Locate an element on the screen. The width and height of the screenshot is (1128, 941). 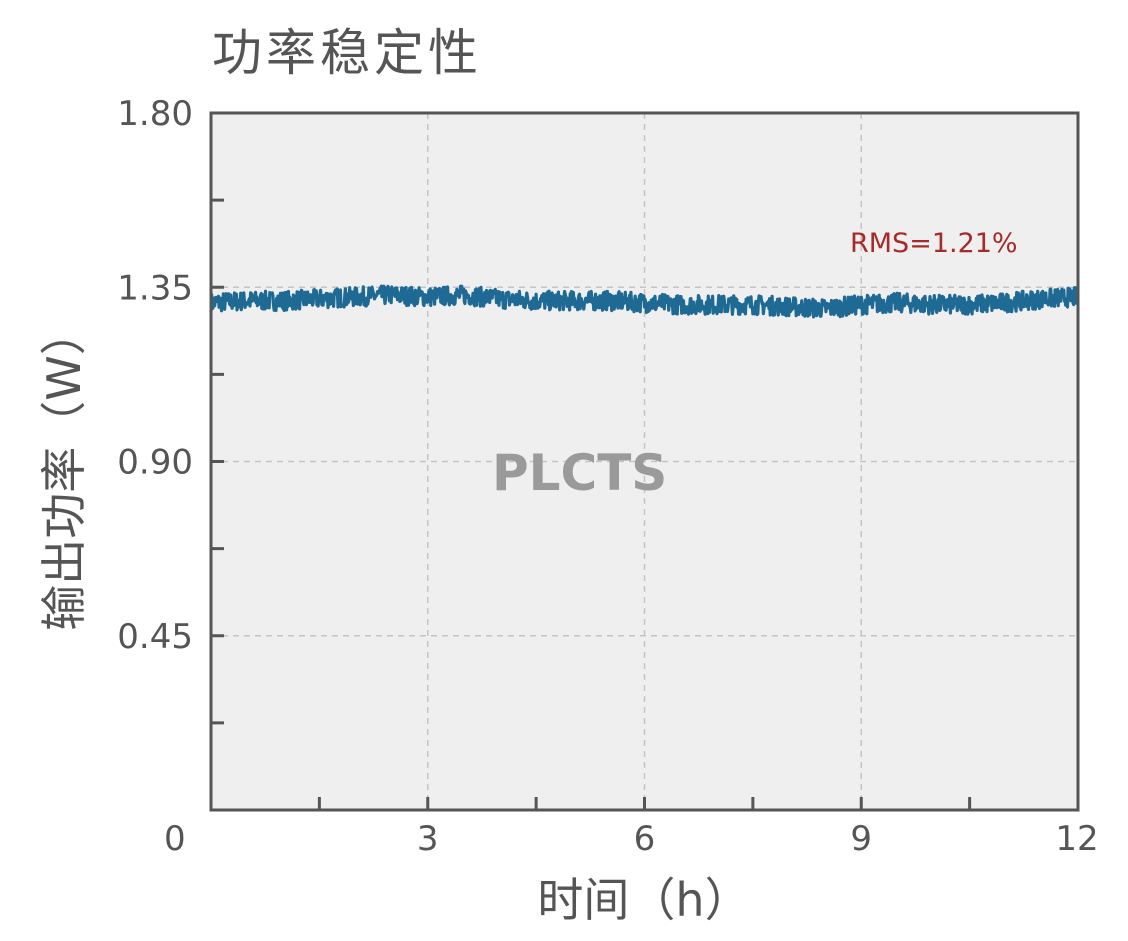
chart-title: 功率稳定性 is located at coordinates (347, 53).